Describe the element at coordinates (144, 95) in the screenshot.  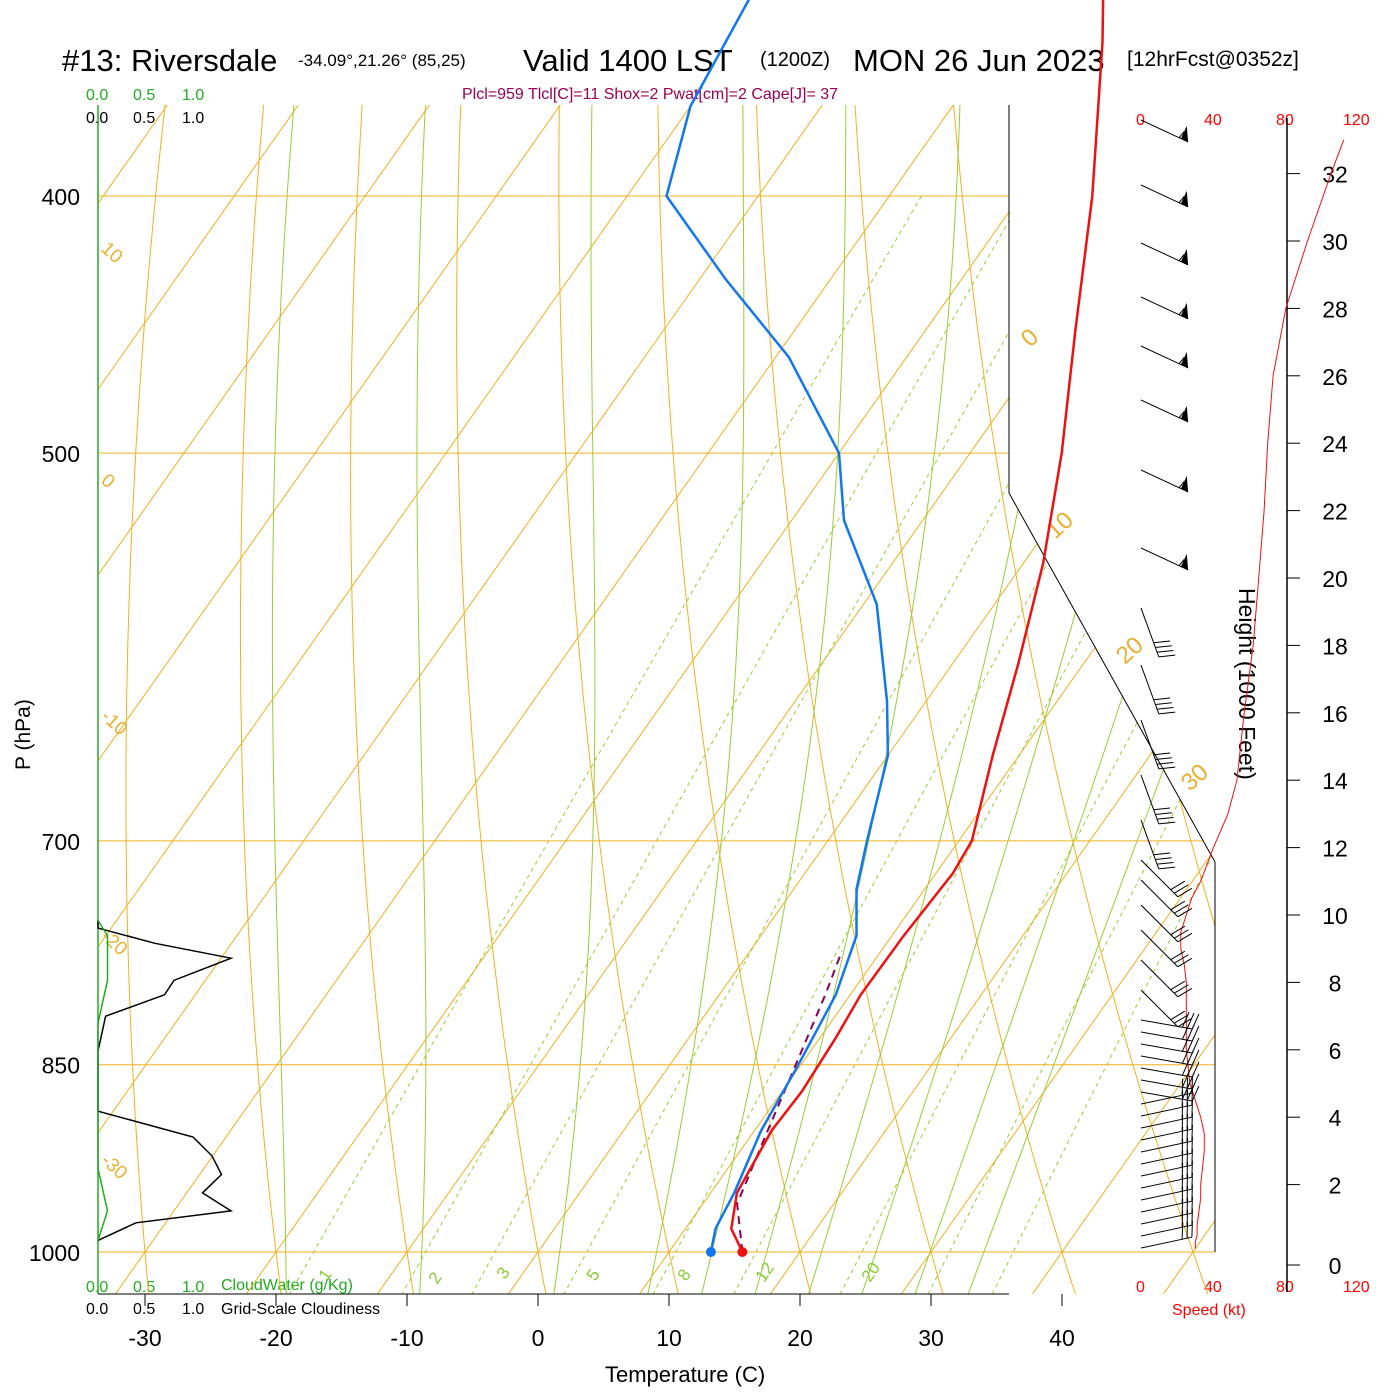
I see `cloudwater-tick-top-1: 0.5` at that location.